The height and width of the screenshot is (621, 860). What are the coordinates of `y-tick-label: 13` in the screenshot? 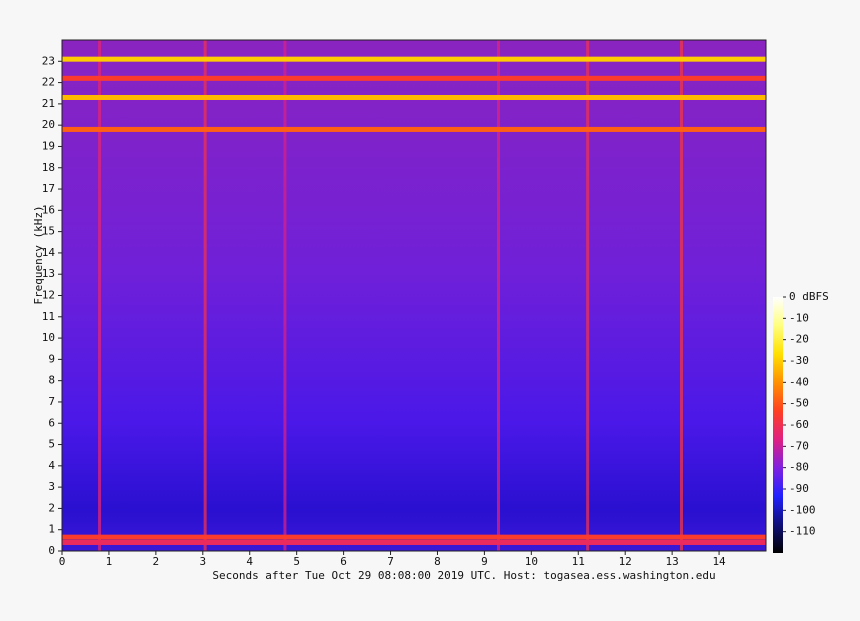 It's located at (48, 273).